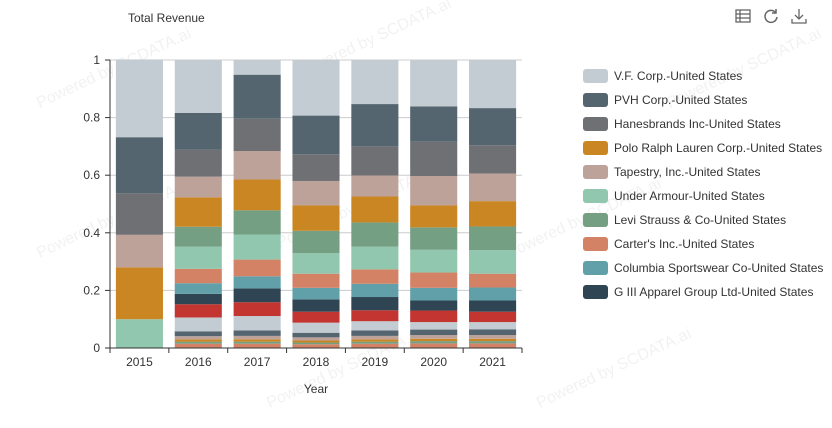 This screenshot has width=832, height=428. Describe the element at coordinates (703, 196) in the screenshot. I see `legend-item: Under Armour-United States` at that location.